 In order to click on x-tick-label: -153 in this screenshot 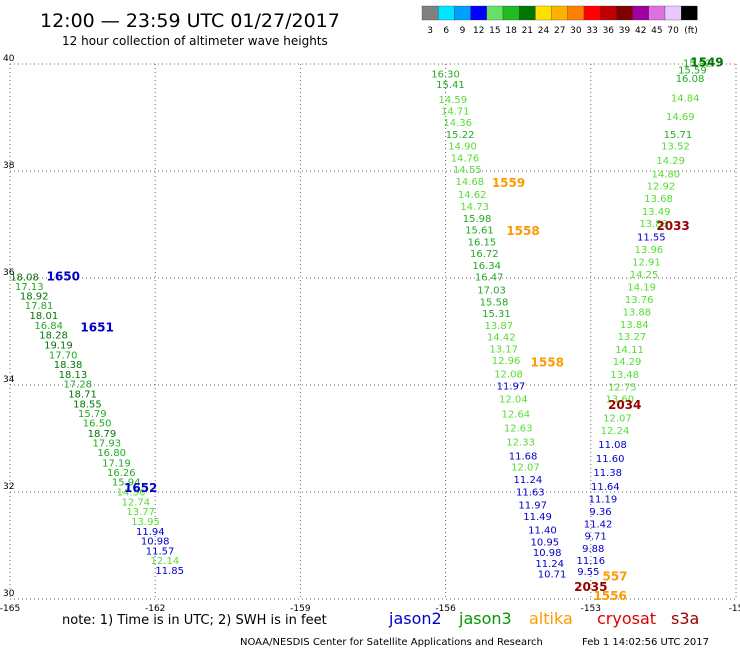, I will do `click(591, 609)`.